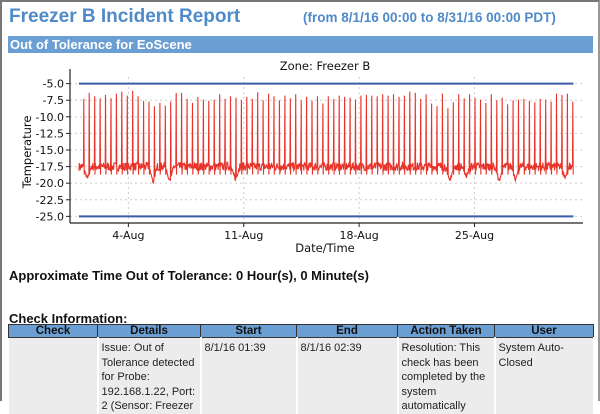 The width and height of the screenshot is (600, 414). What do you see at coordinates (27, 153) in the screenshot?
I see `y-axis-label: Temperature` at bounding box center [27, 153].